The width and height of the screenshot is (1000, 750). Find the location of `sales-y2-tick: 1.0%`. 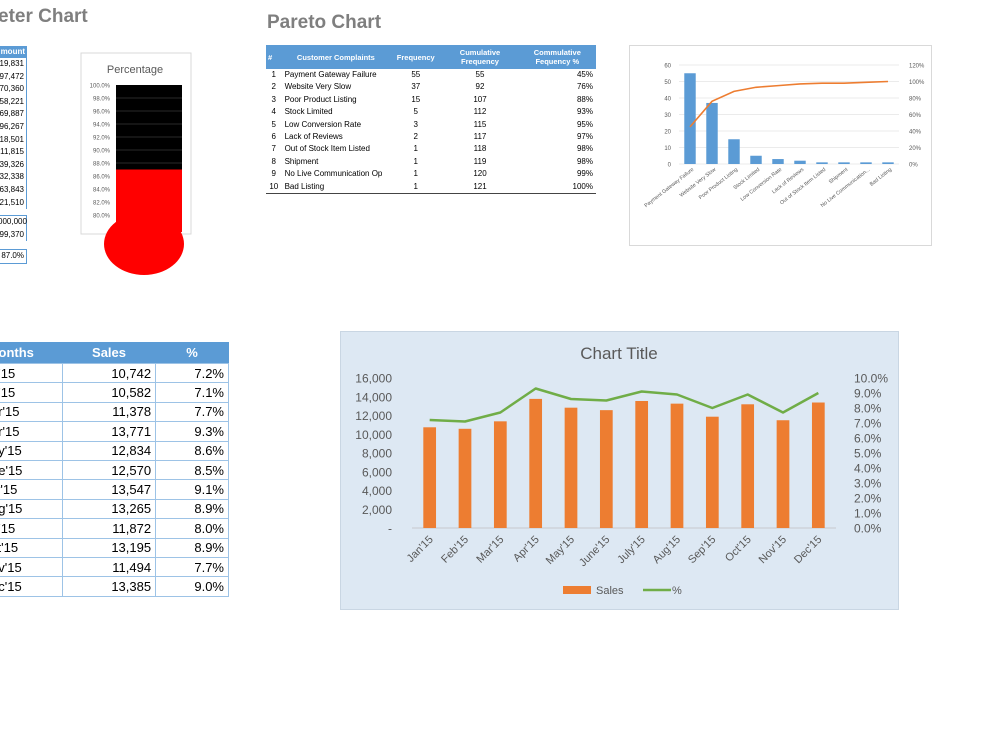

sales-y2-tick: 1.0% is located at coordinates (868, 514).